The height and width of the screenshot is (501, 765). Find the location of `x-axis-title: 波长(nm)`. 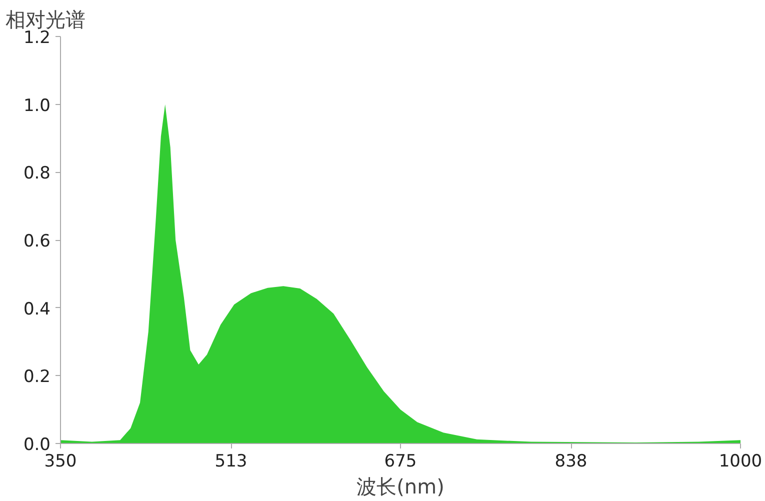

x-axis-title: 波长(nm) is located at coordinates (400, 486).